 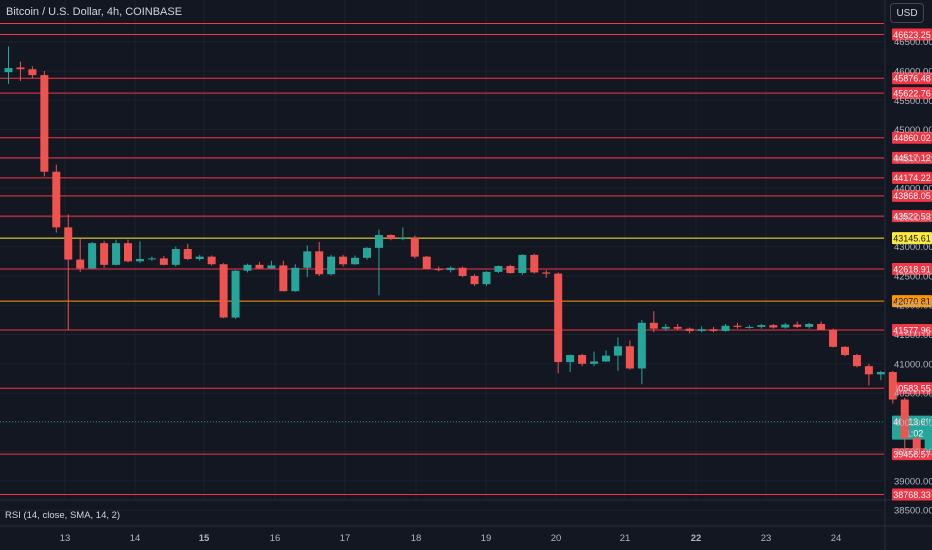 I want to click on time-label: 19, so click(x=486, y=538).